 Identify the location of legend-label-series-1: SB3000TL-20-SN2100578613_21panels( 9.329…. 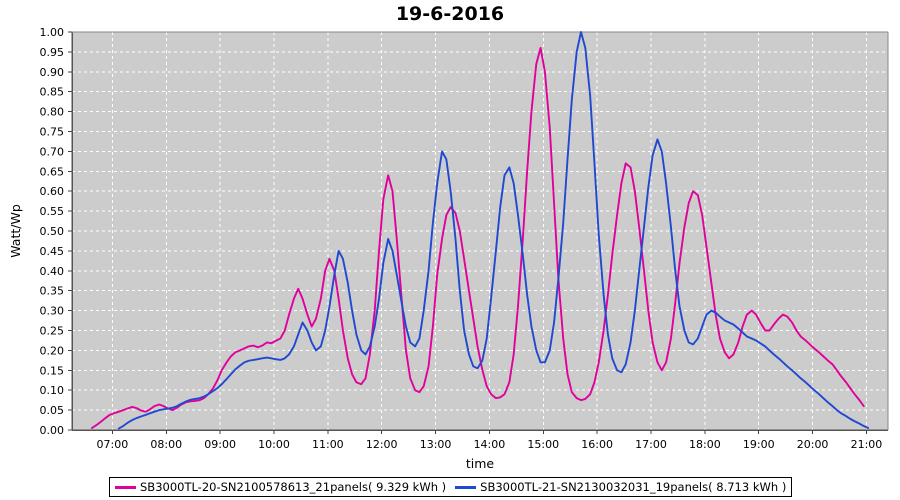
(293, 487).